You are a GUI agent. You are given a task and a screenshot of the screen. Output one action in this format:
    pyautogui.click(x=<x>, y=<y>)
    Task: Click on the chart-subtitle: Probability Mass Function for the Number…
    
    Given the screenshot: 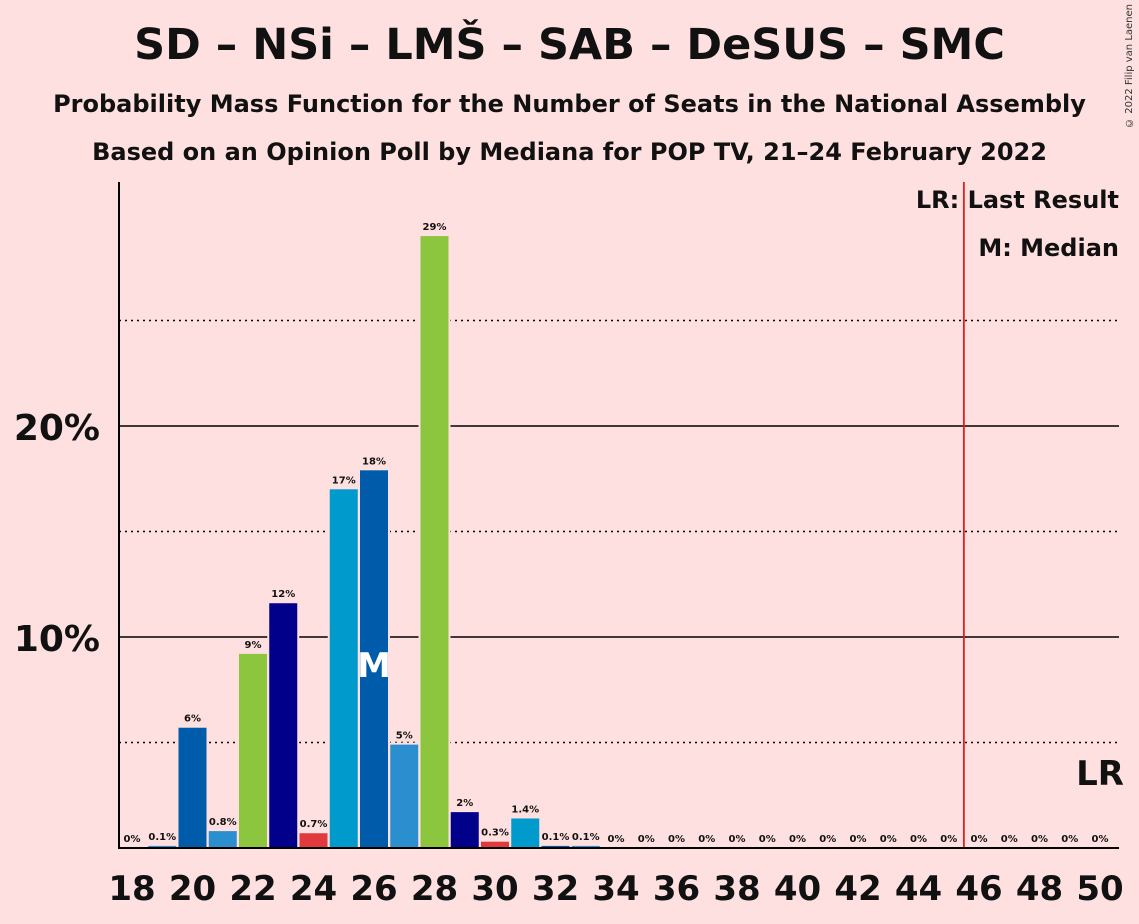 What is the action you would take?
    pyautogui.click(x=569, y=104)
    